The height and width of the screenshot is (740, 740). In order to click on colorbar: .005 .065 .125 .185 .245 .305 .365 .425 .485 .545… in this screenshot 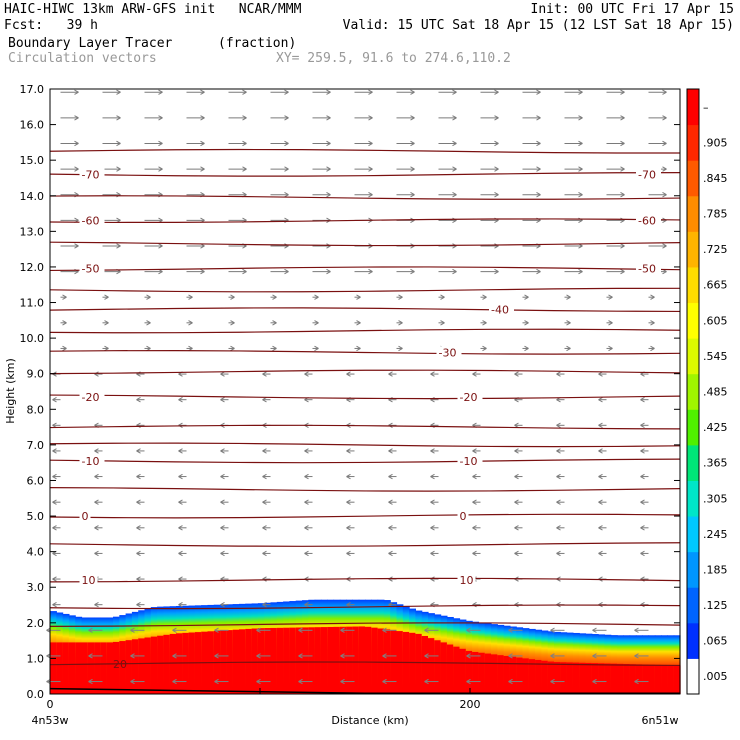, I will do `click(707, 391)`.